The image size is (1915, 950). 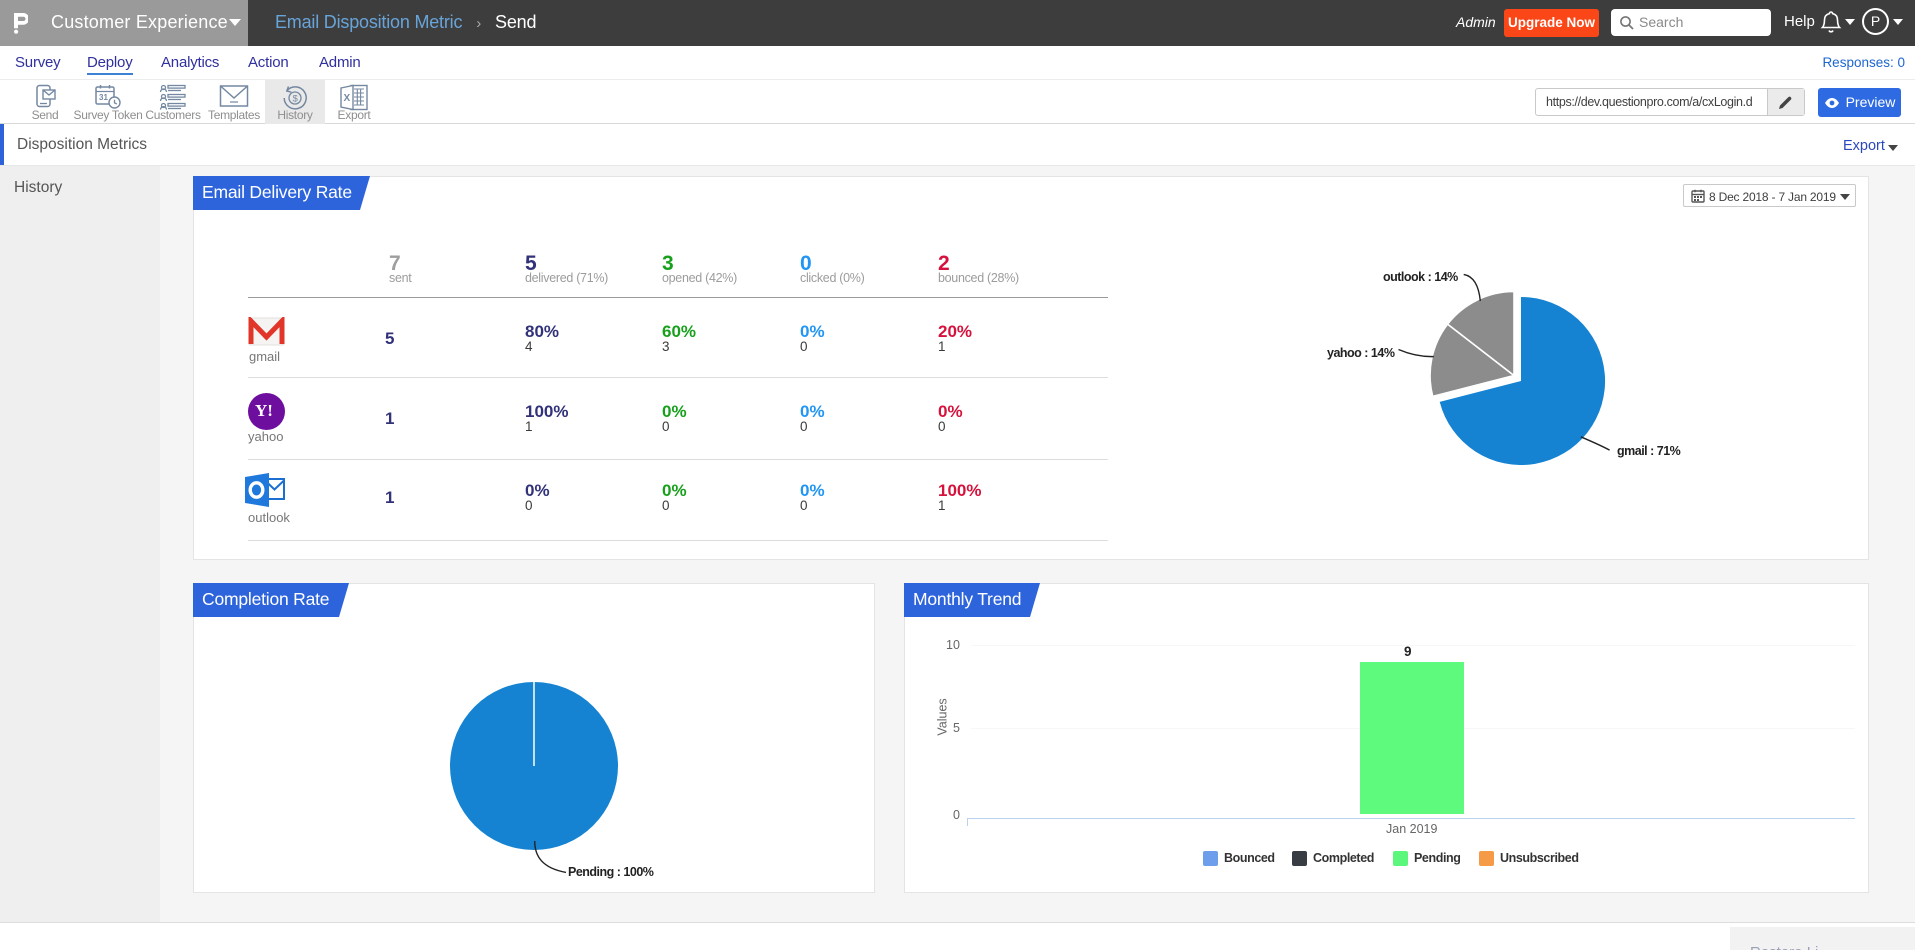 I want to click on svg-text: X, so click(x=347, y=98).